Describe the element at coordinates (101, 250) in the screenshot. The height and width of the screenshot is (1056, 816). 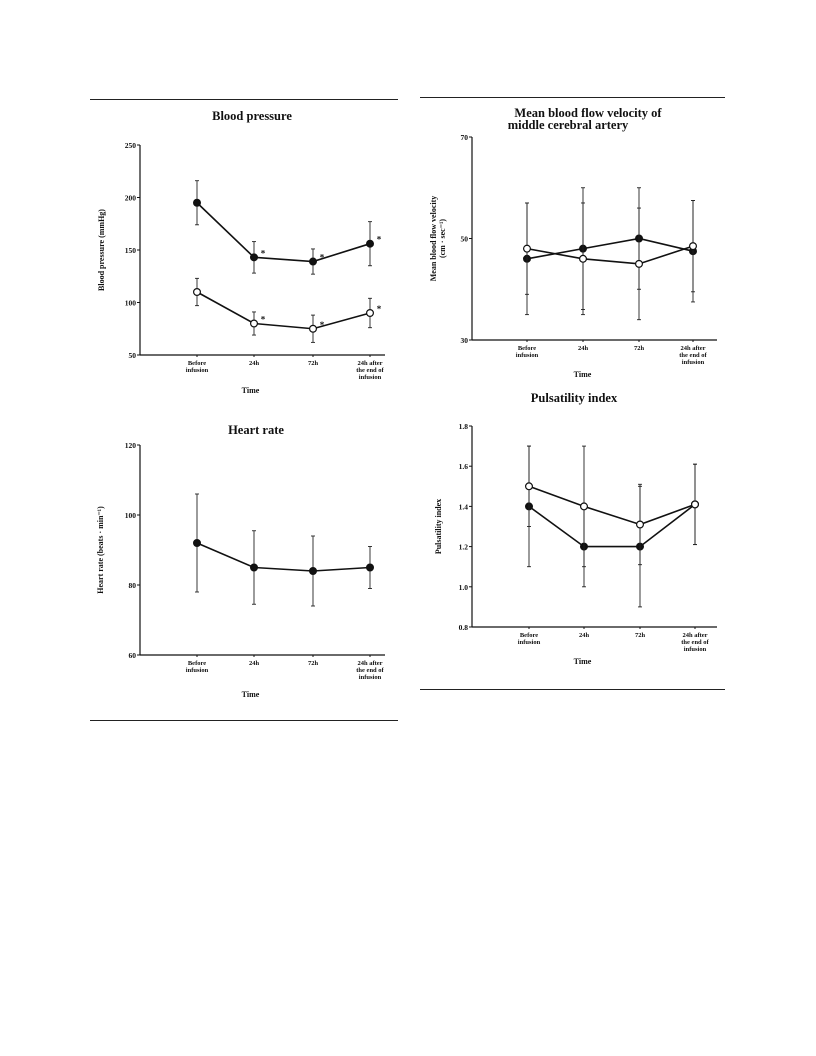
I see `y-axis-label: Blood pressure (mmHg)` at that location.